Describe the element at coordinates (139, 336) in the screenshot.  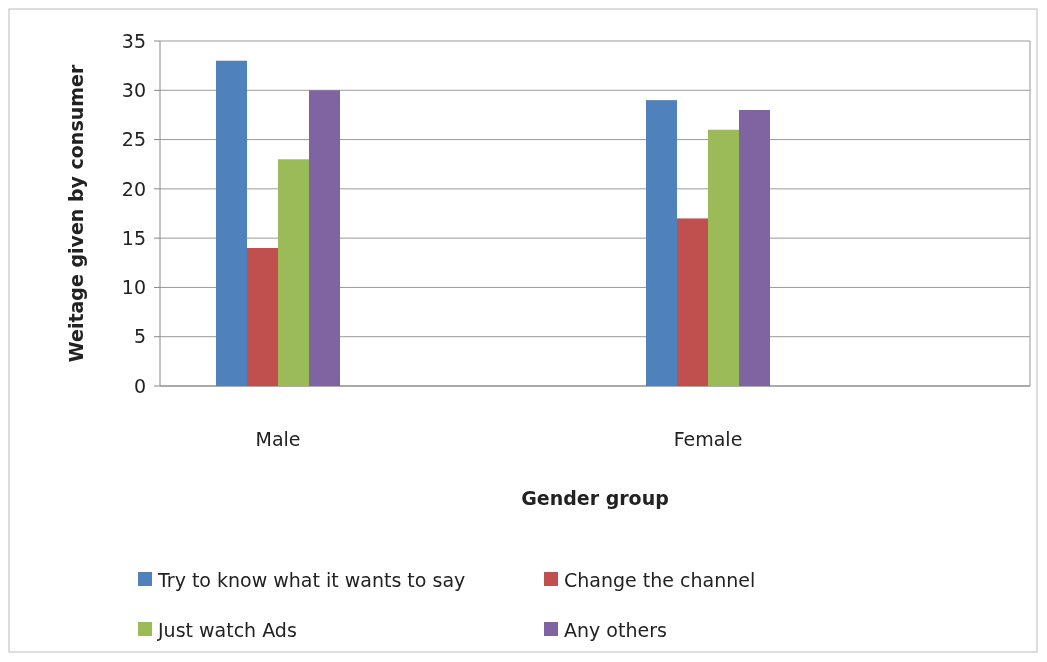
I see `y-tick-label: 5` at that location.